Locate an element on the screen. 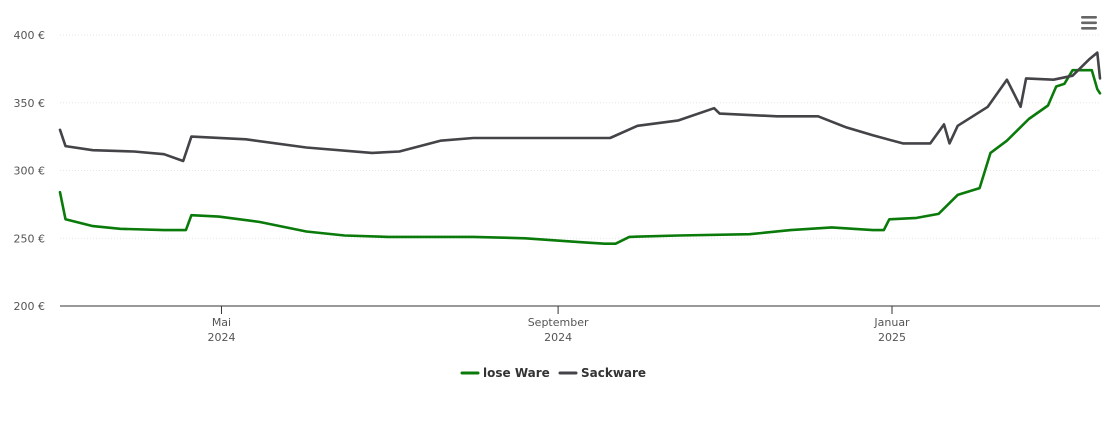 The height and width of the screenshot is (423, 1110). legend-item: Sackware is located at coordinates (602, 373).